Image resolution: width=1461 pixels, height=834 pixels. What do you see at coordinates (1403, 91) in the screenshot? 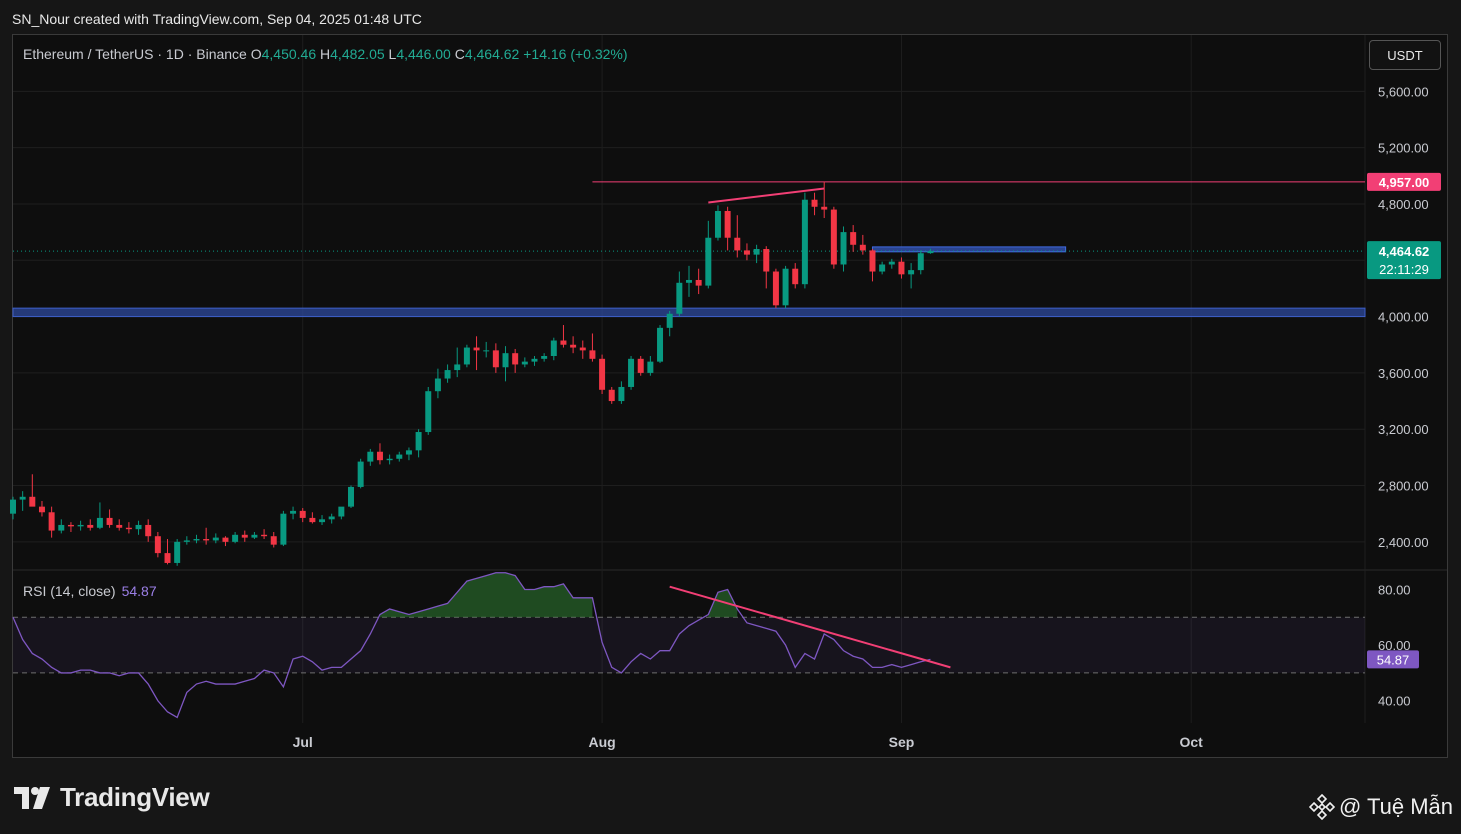
I see `price-axis-label: 5,600.00` at bounding box center [1403, 91].